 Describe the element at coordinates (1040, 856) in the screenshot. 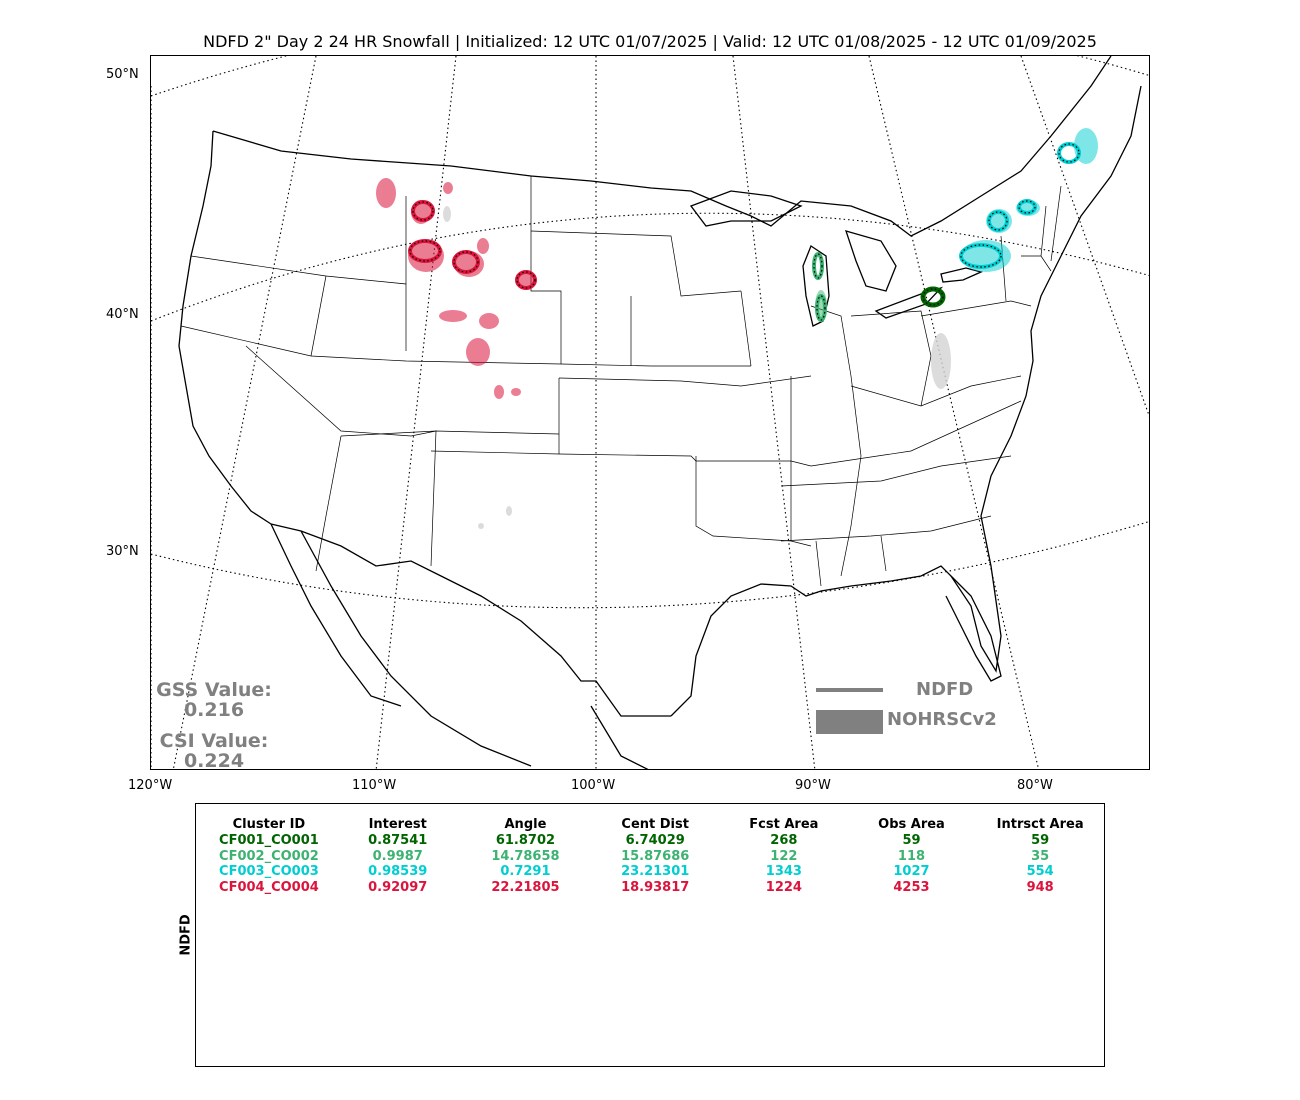

I see `cell-intrsct-area: 35` at that location.